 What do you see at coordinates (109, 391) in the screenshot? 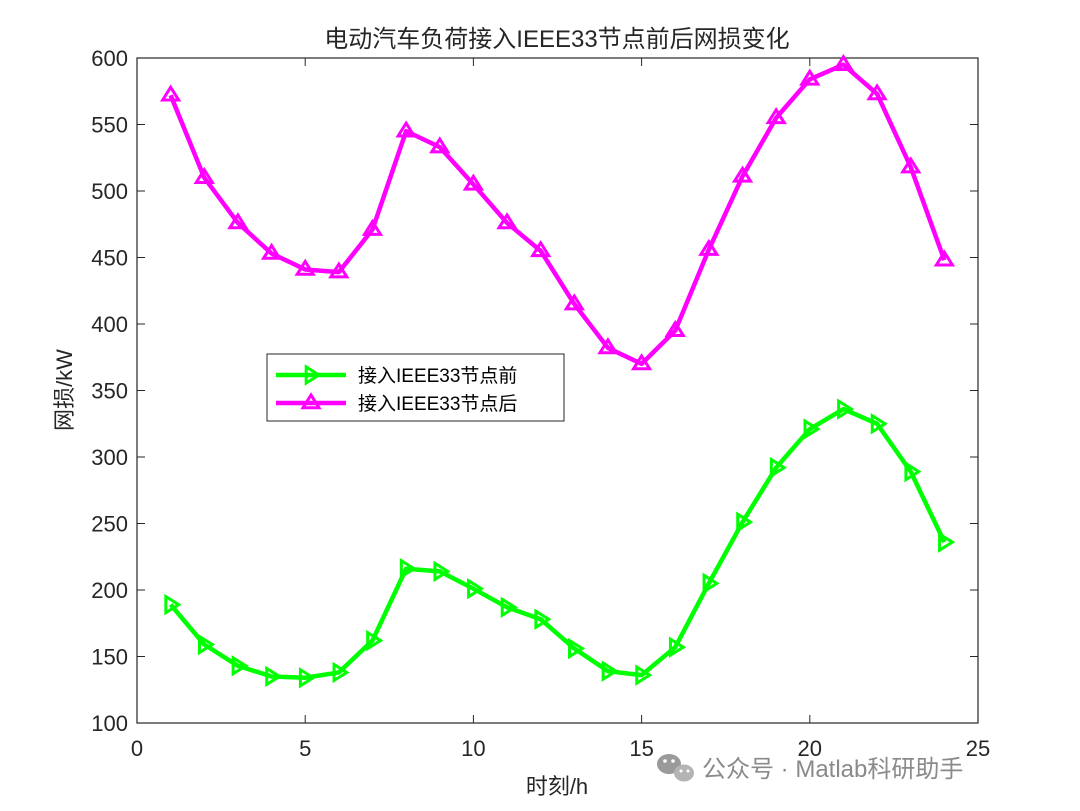
I see `y-tick-label: 350` at bounding box center [109, 391].